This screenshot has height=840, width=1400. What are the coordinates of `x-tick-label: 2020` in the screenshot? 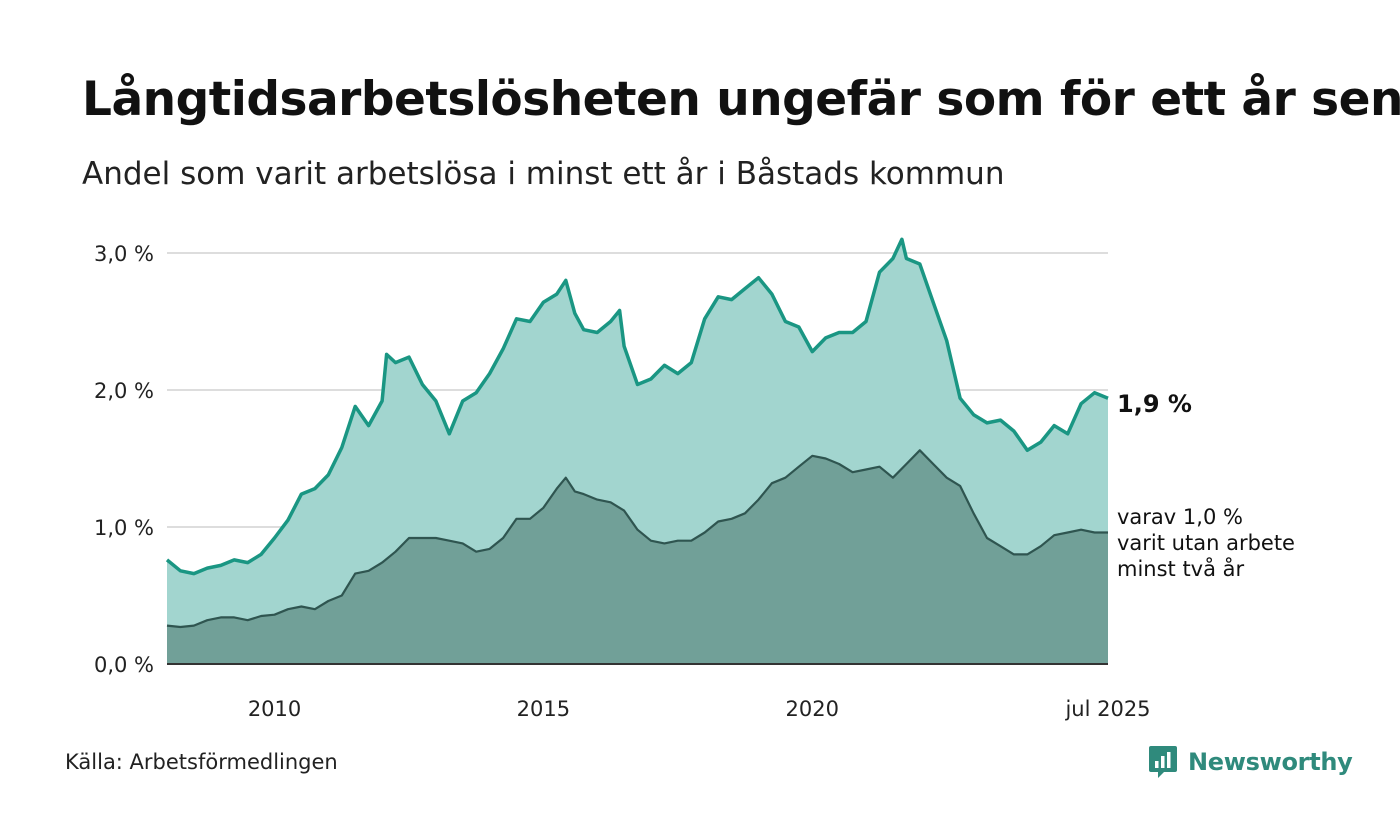 It's located at (812, 709).